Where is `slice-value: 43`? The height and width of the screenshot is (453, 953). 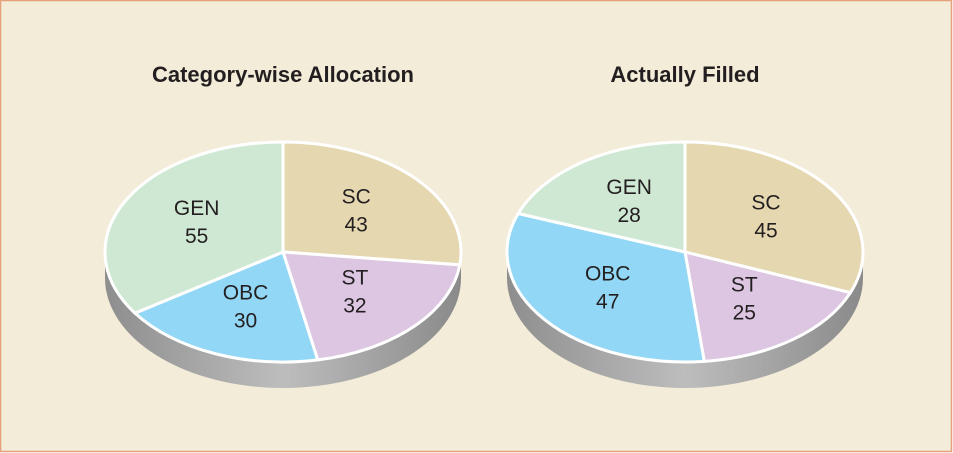 slice-value: 43 is located at coordinates (356, 224).